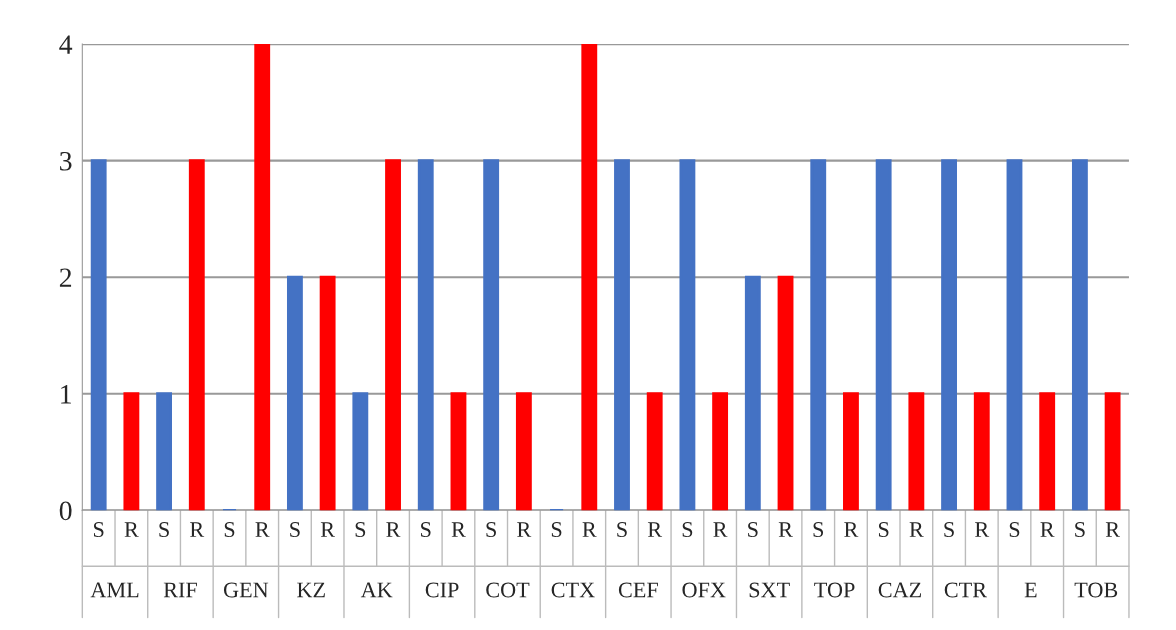 Image resolution: width=1176 pixels, height=630 pixels. Describe the element at coordinates (704, 590) in the screenshot. I see `text: OFX` at that location.